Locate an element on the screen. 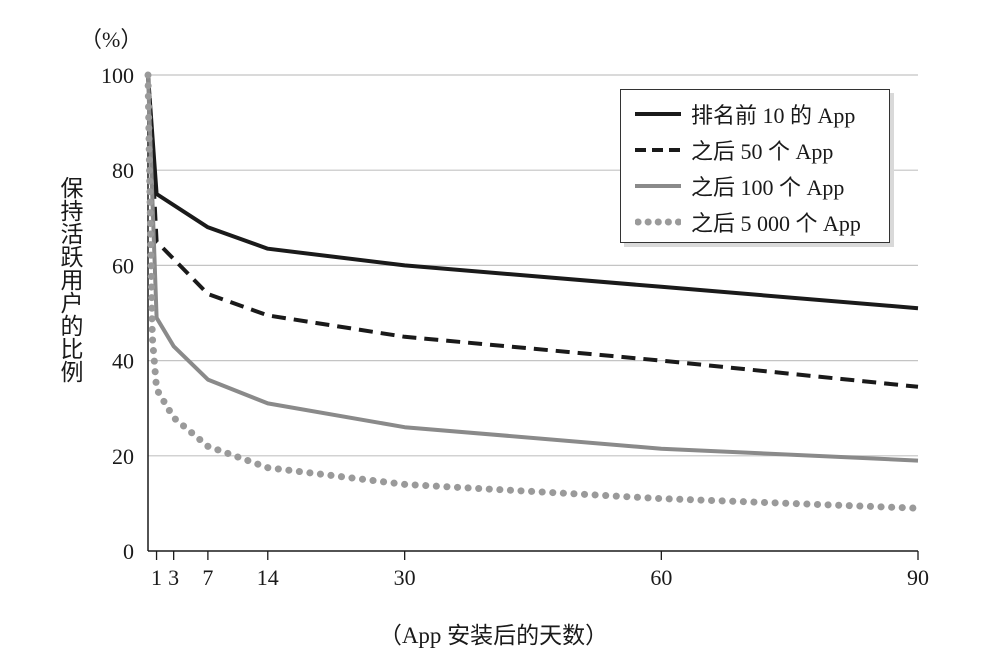 This screenshot has height=667, width=987. legend-swatch-next5000 is located at coordinates (658, 222).